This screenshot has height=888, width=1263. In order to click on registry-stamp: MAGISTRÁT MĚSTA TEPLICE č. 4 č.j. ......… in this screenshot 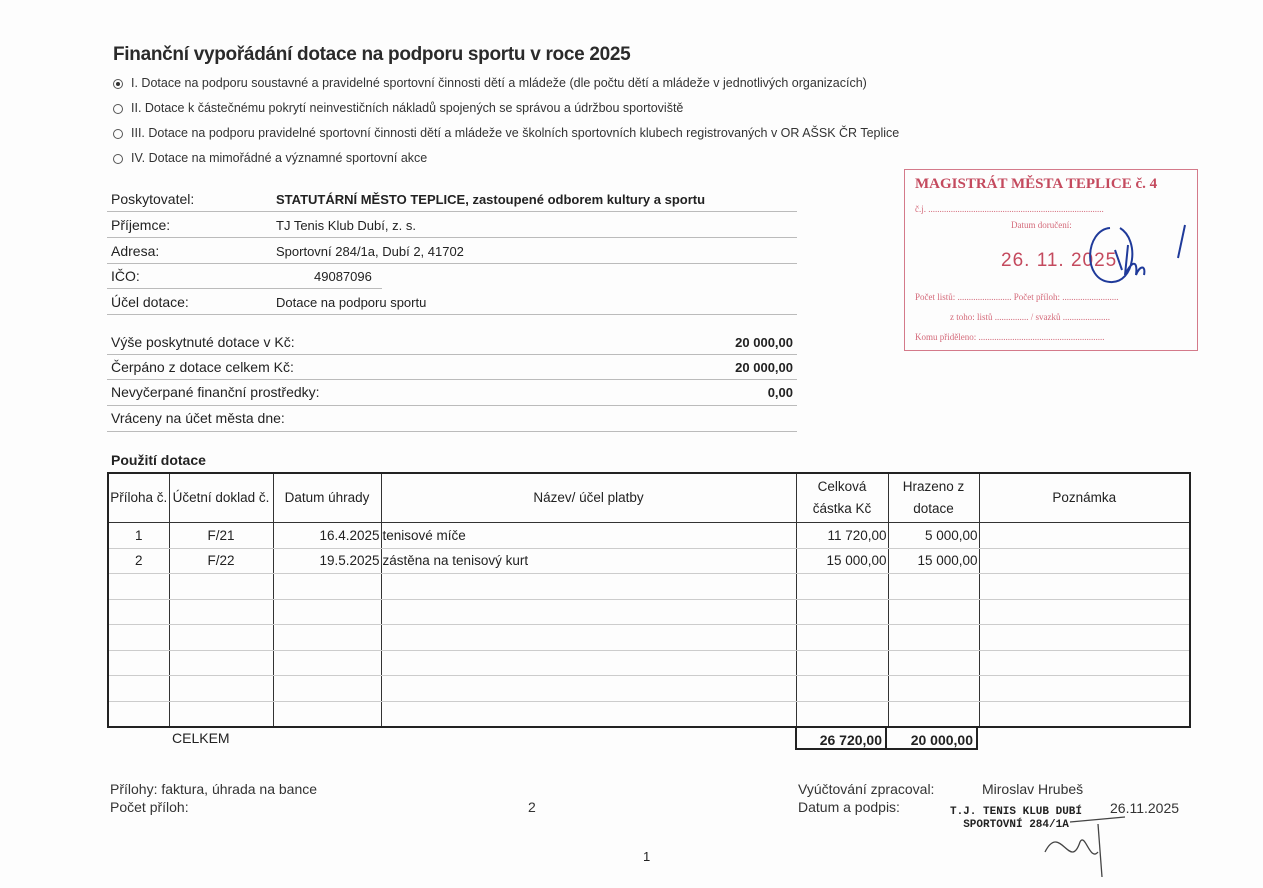, I will do `click(1051, 260)`.